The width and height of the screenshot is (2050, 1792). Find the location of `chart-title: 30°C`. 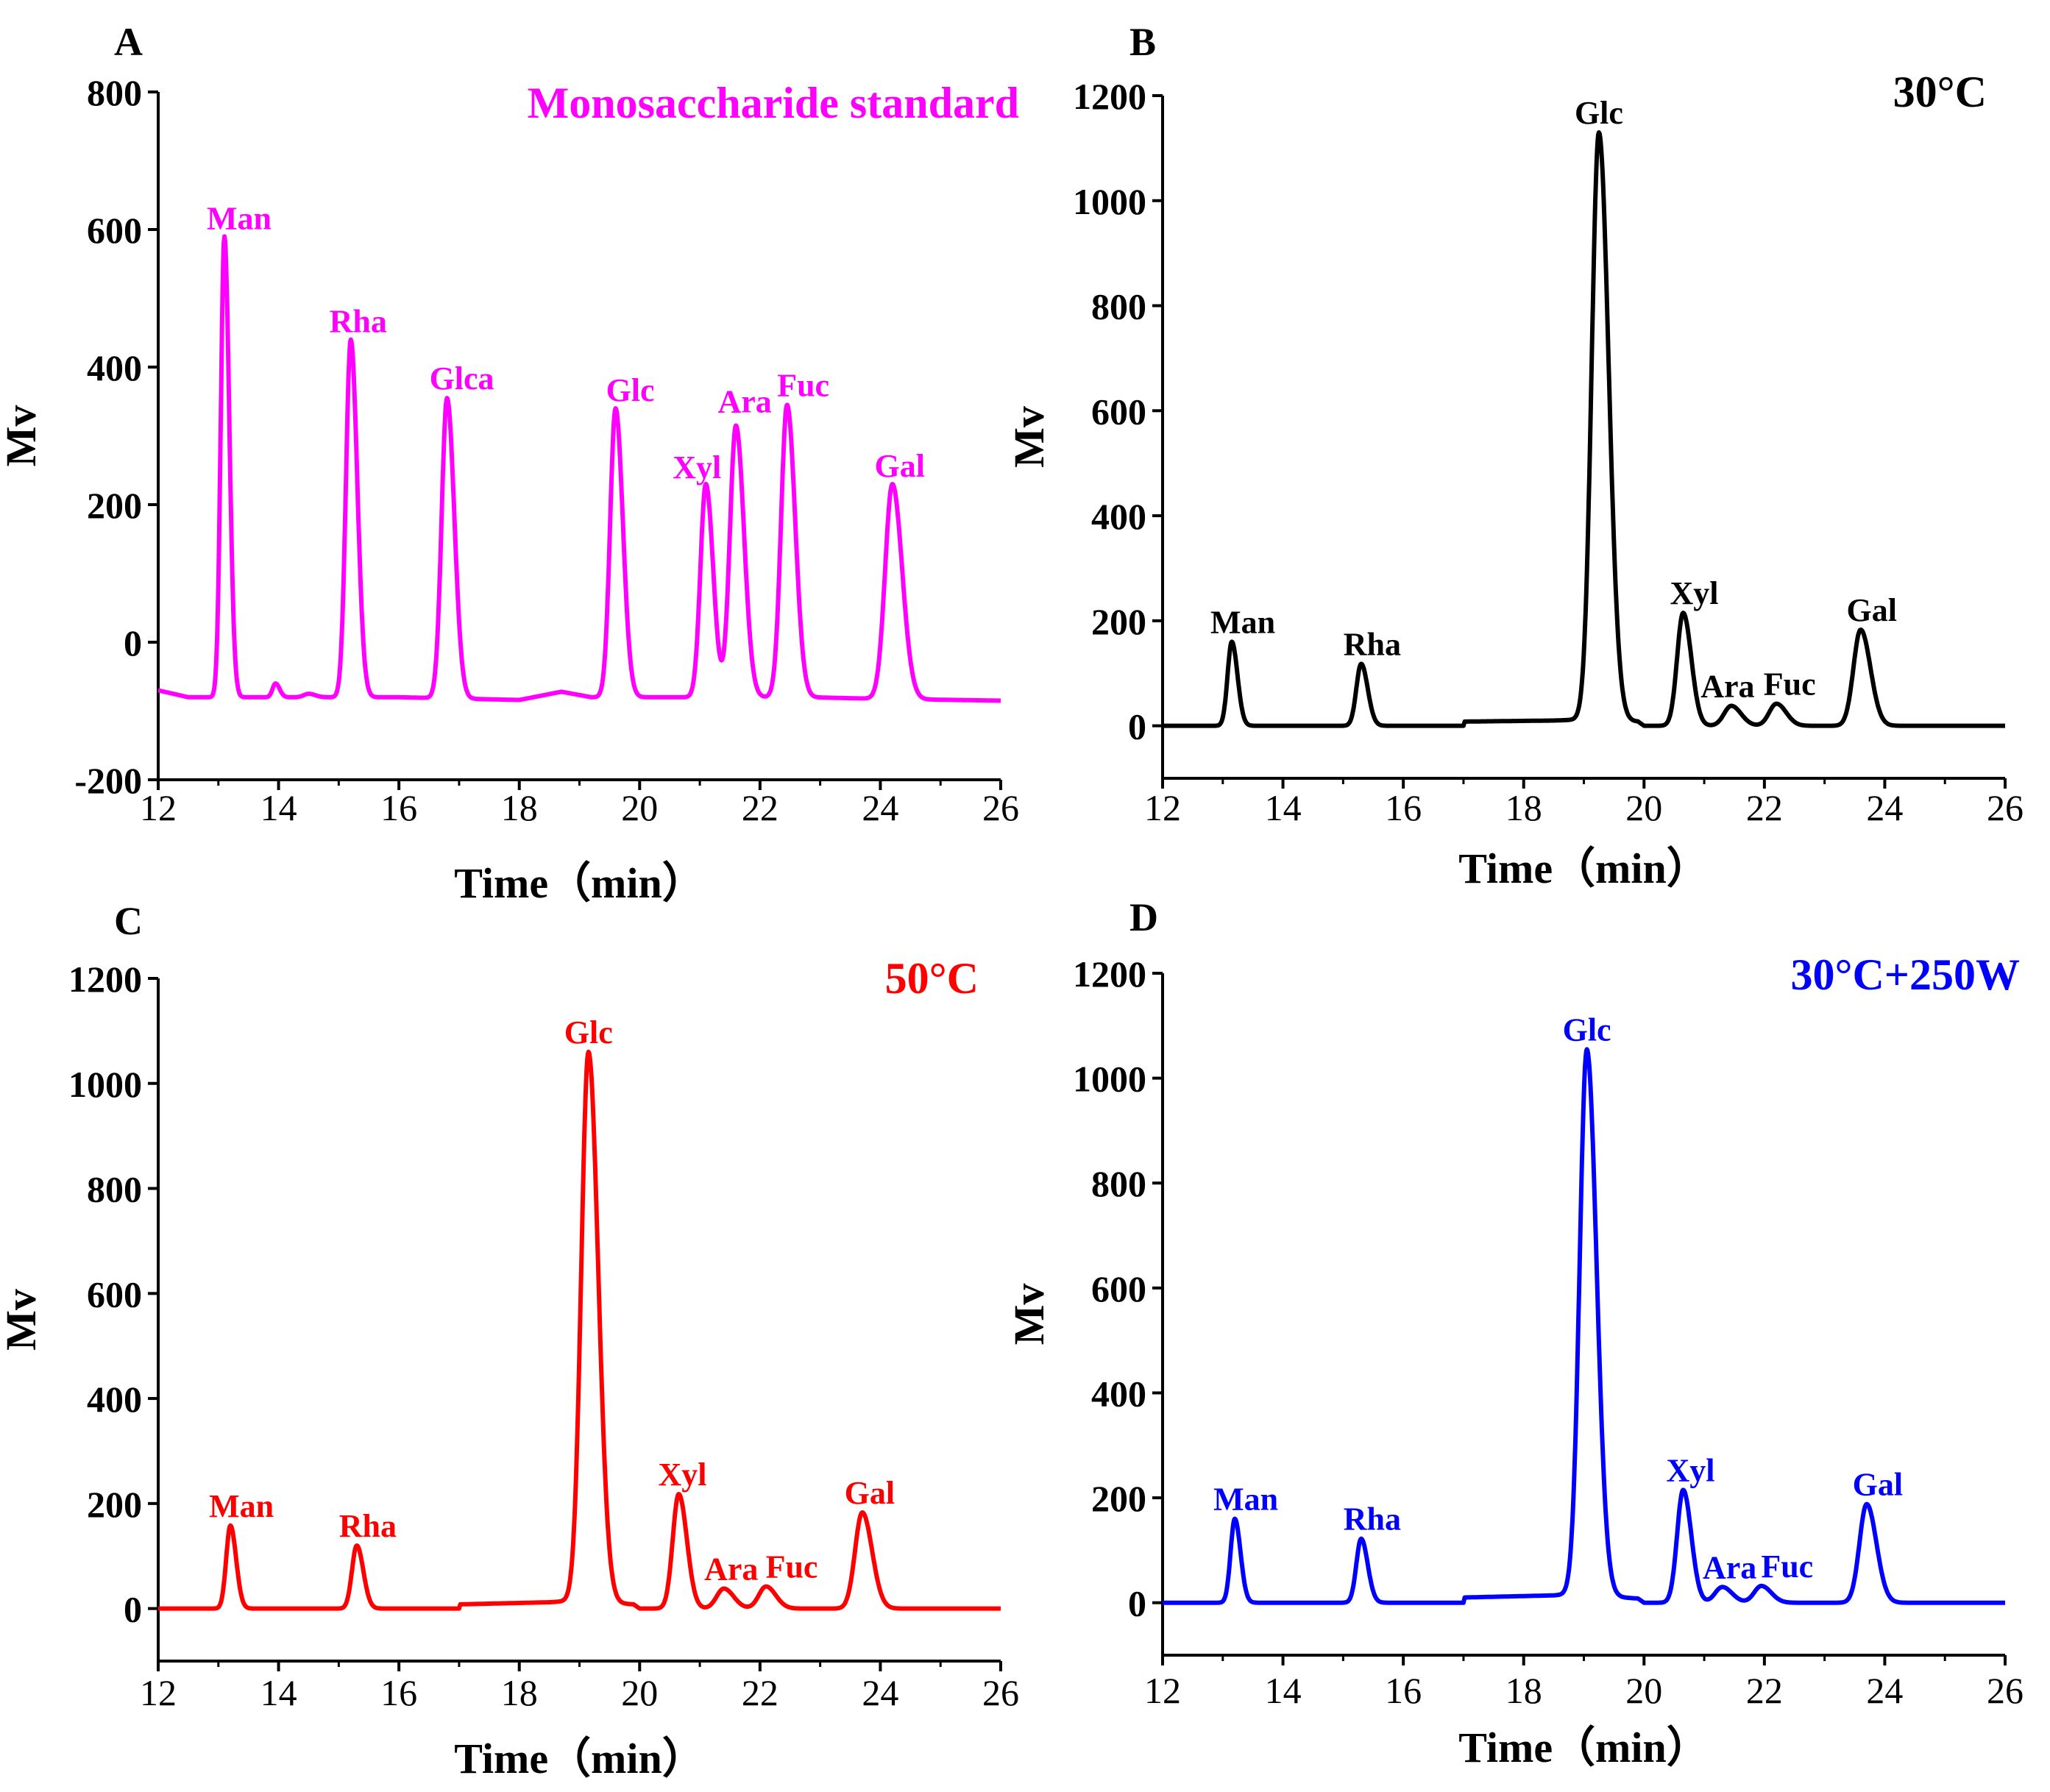

chart-title: 30°C is located at coordinates (1940, 92).